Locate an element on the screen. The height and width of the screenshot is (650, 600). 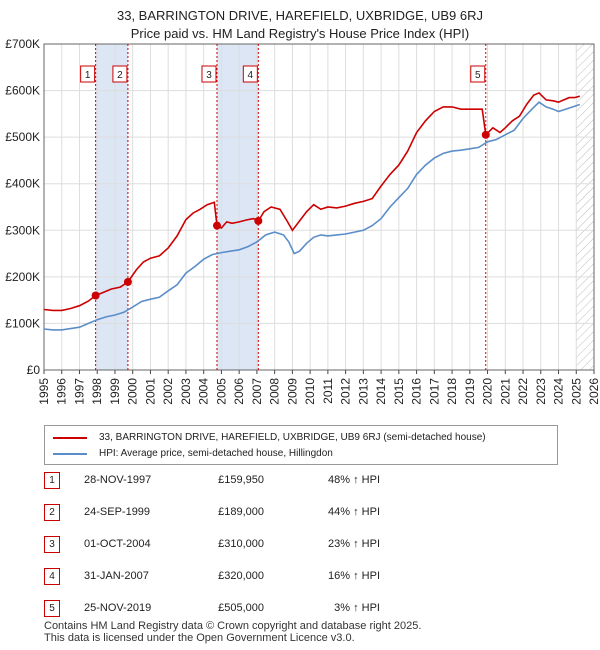
sale-number-label: 2 is located at coordinates (120, 75).